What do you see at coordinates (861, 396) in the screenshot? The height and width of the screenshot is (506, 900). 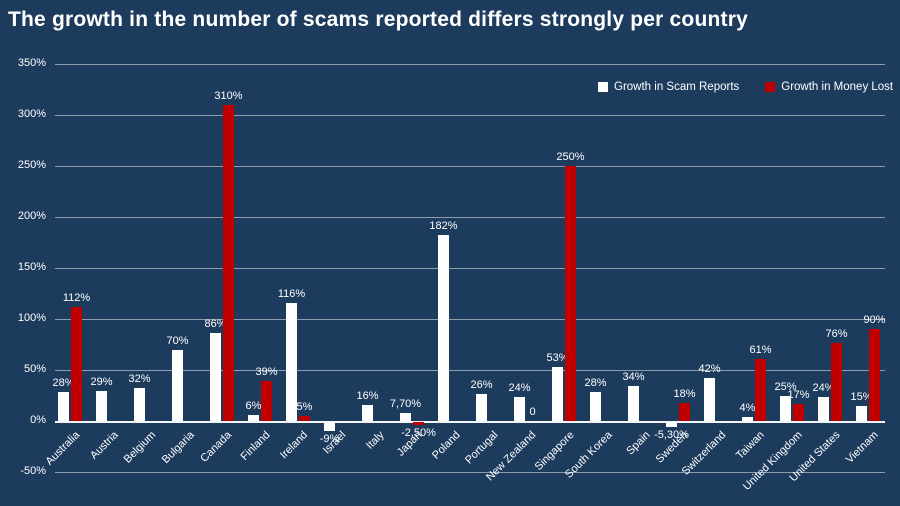 I see `value-label-scam-reports-vietnam: 15%` at bounding box center [861, 396].